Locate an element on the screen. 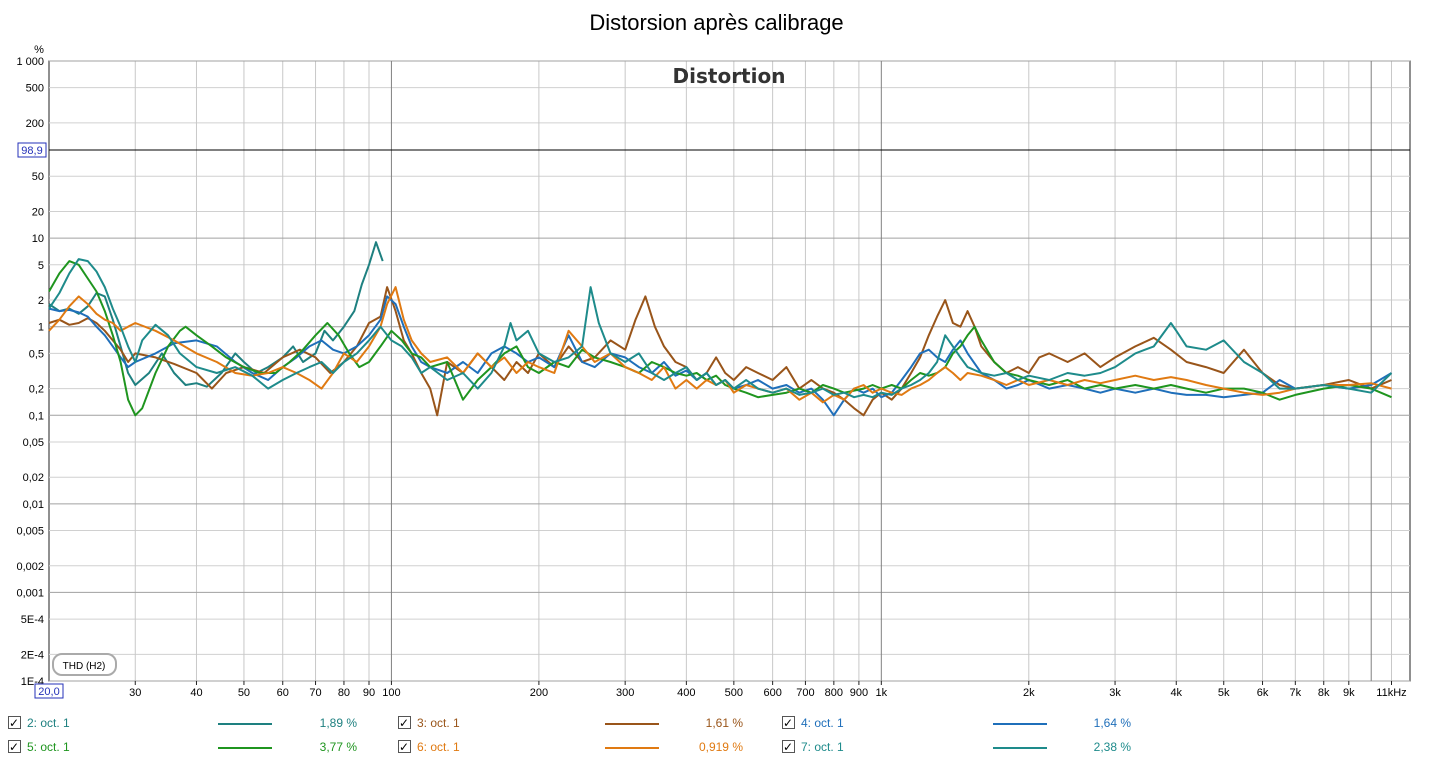  y-tick-label: 0,02 is located at coordinates (33, 478).